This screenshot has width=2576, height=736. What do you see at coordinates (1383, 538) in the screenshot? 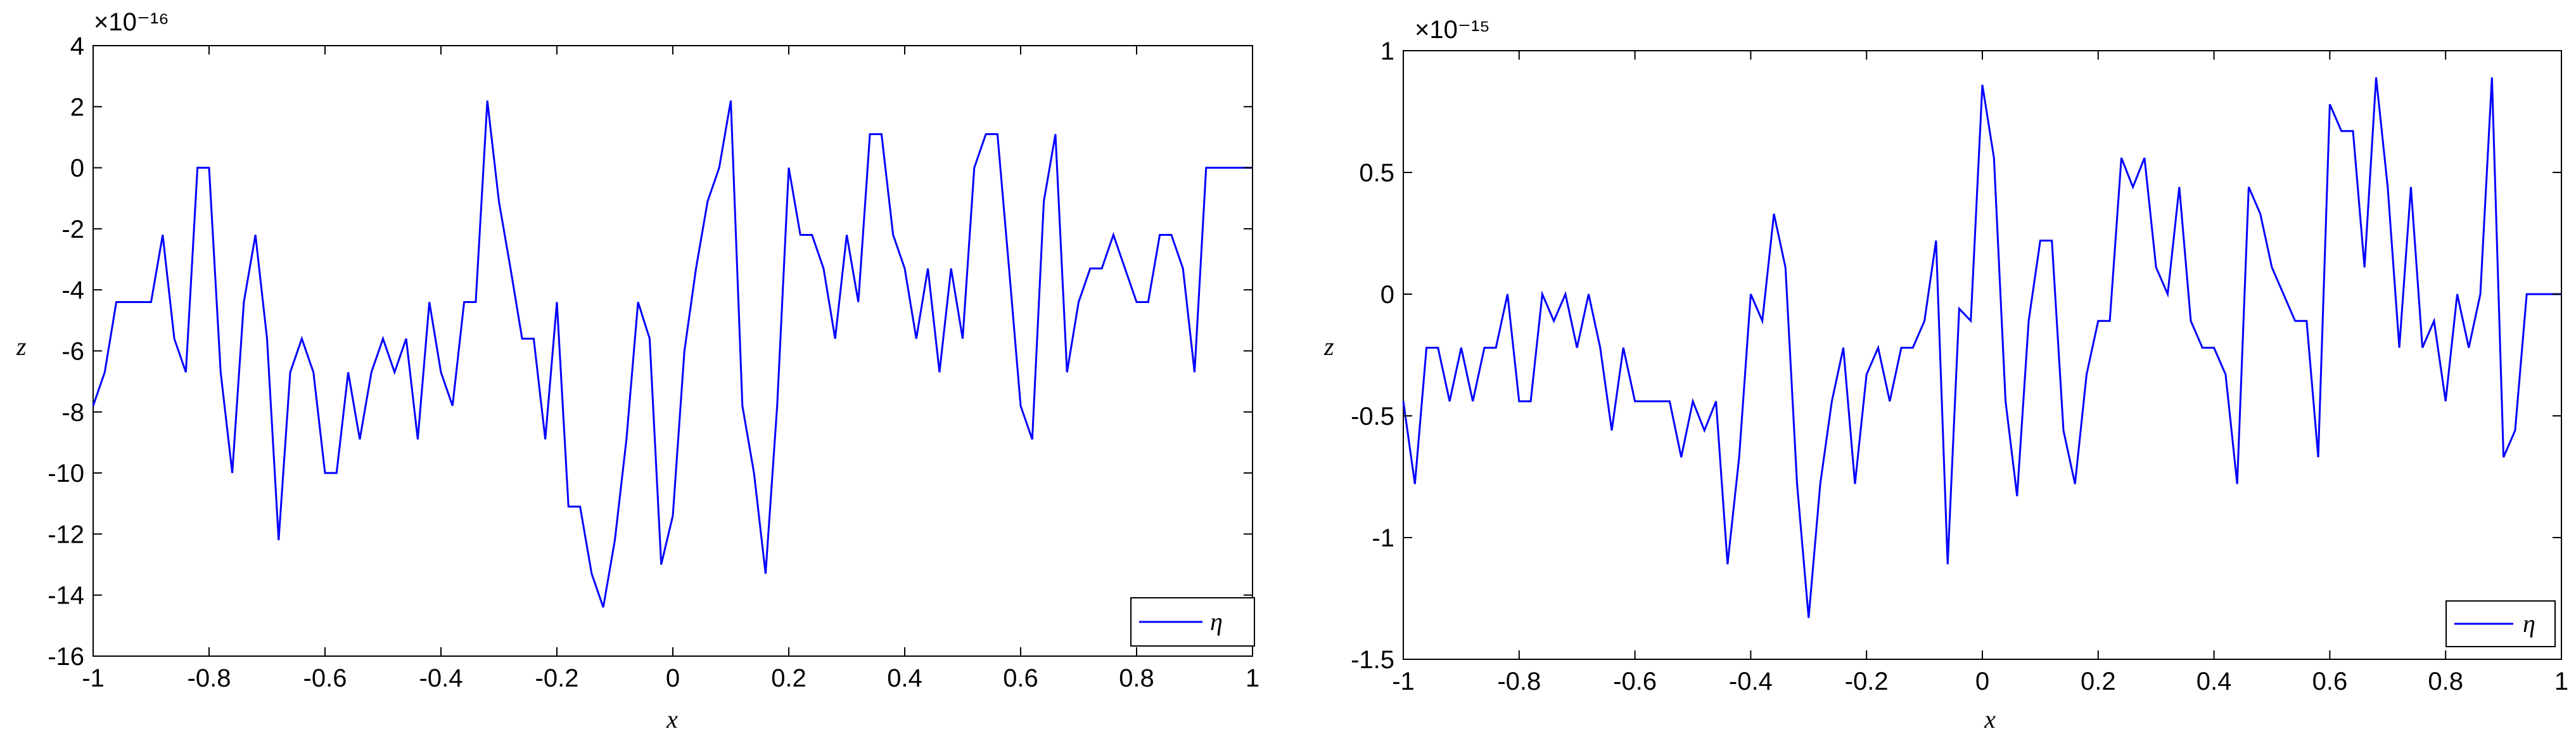
I see `y-tick-label: -1` at bounding box center [1383, 538].